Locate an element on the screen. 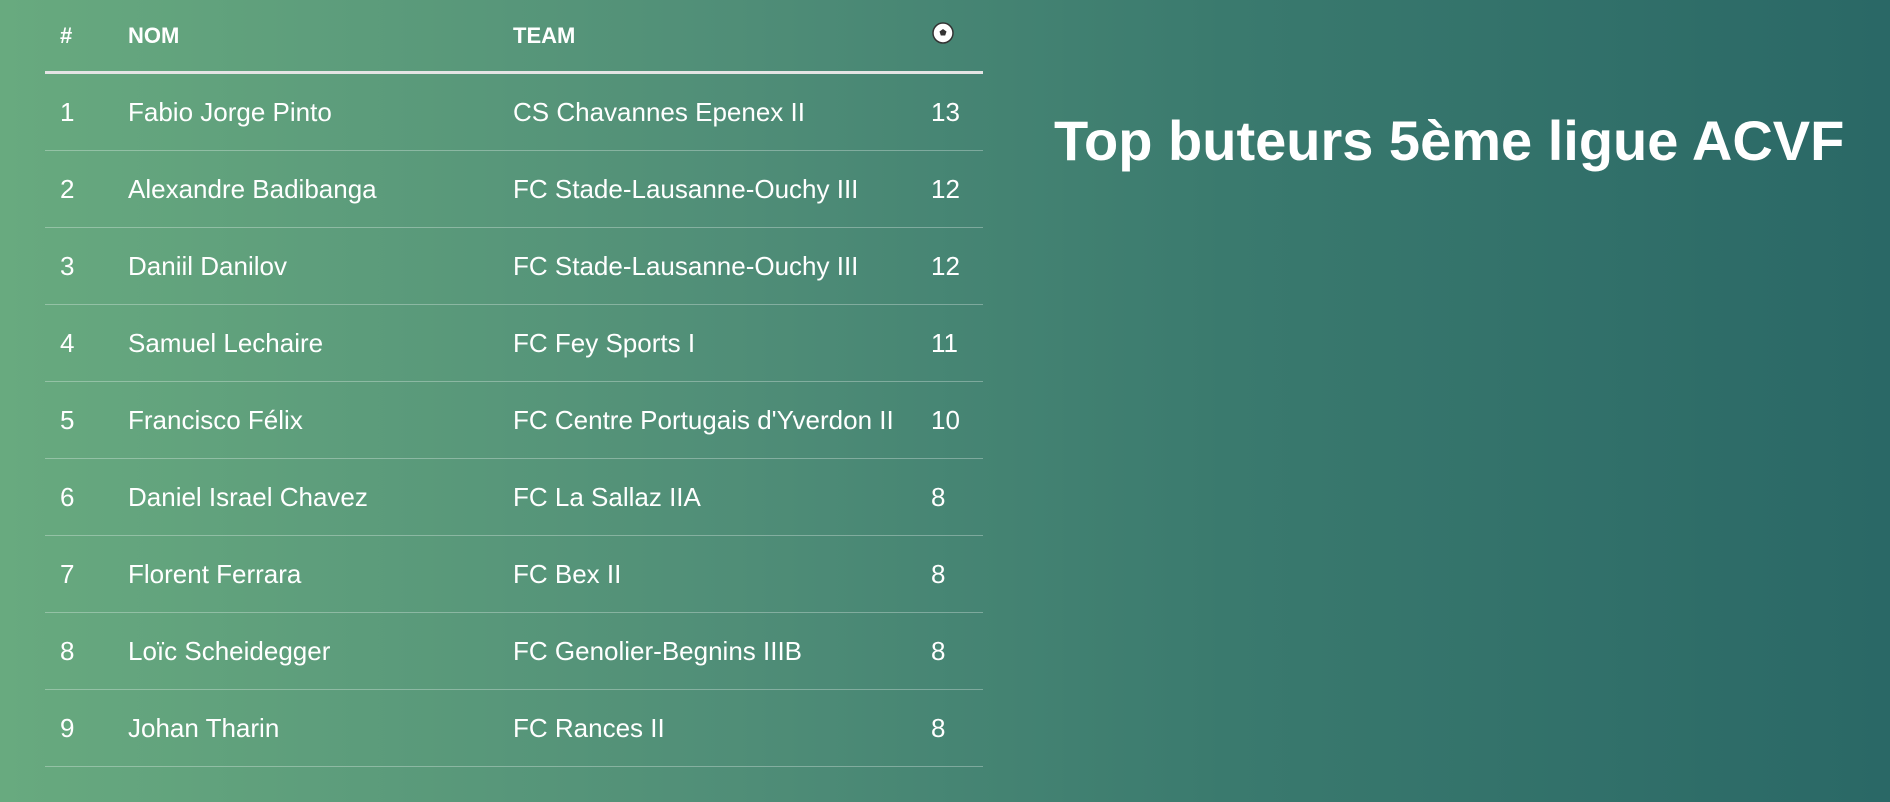  team: FC La Sallaz IIA is located at coordinates (722, 497).